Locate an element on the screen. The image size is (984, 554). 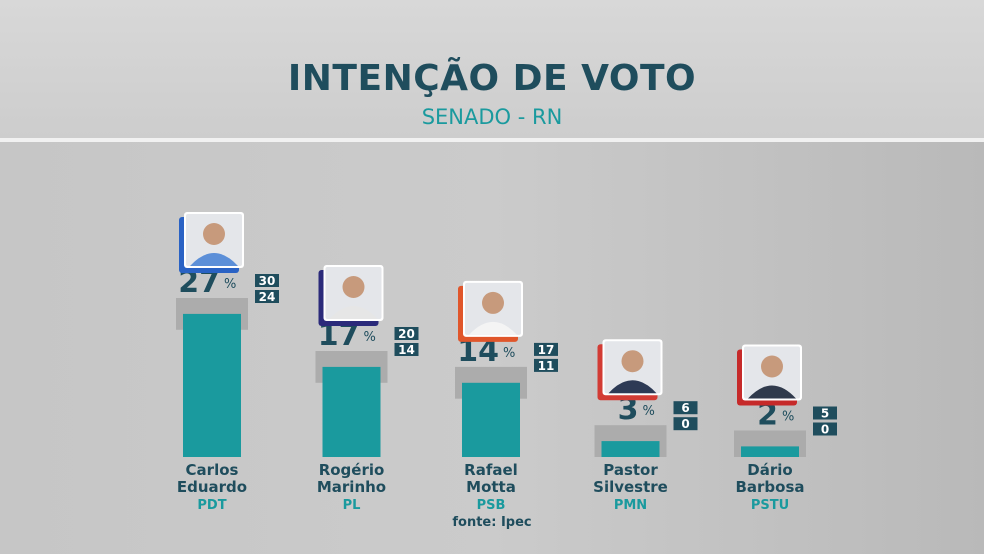
range-max-label: 6 is located at coordinates (685, 408).